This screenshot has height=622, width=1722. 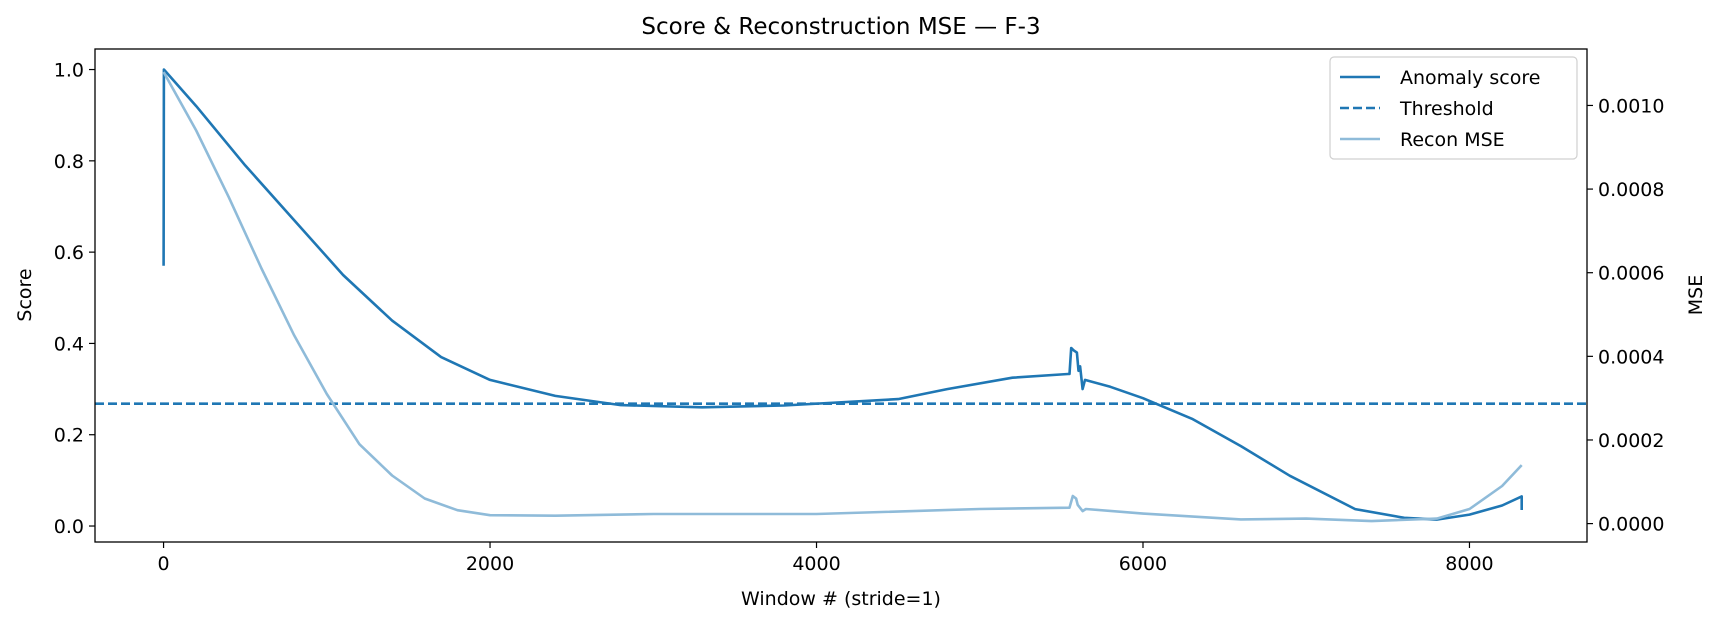 What do you see at coordinates (1452, 140) in the screenshot?
I see `legend-label-recon-mse: Recon MSE` at bounding box center [1452, 140].